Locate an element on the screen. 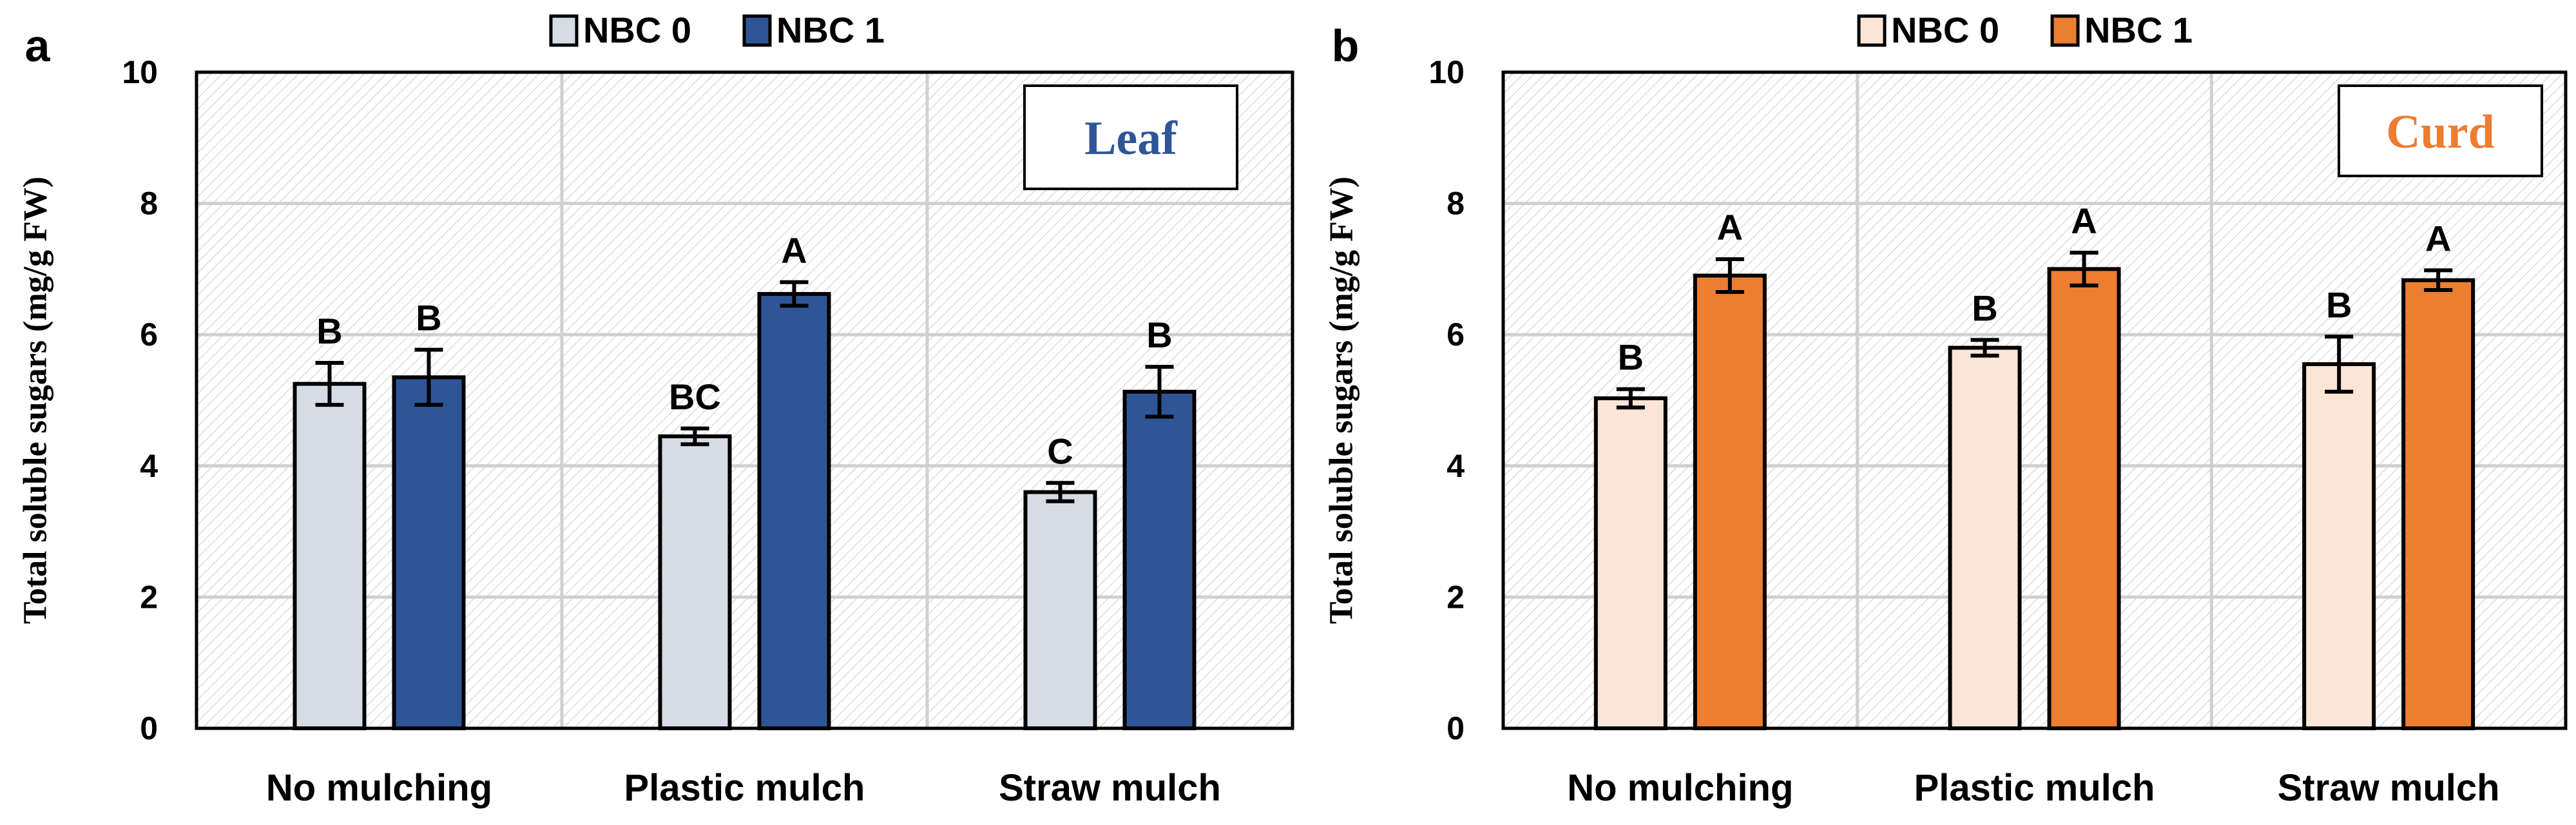  panel-letter: a is located at coordinates (38, 46).